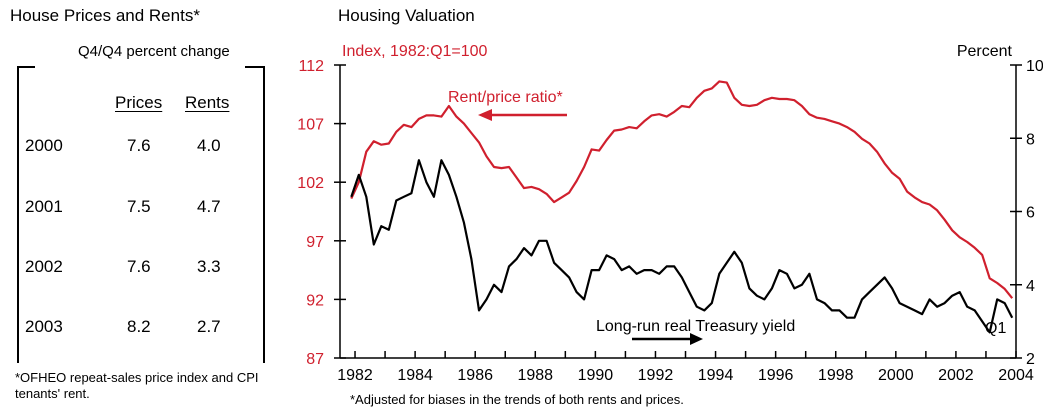  I want to click on x-axis-tick-label: 2002, so click(956, 375).